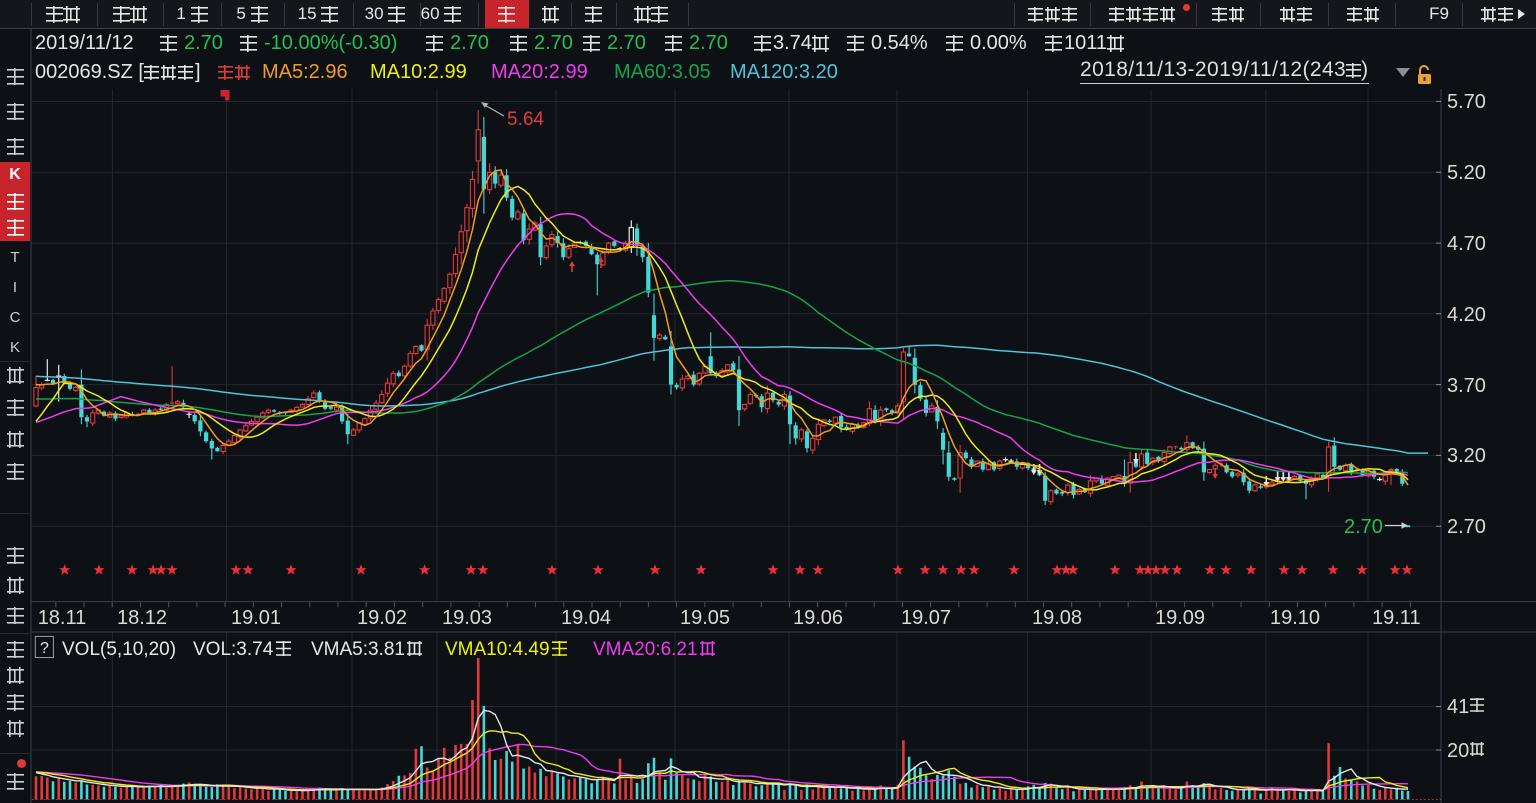  I want to click on svg-text: VMA5:3.81, so click(358, 649).